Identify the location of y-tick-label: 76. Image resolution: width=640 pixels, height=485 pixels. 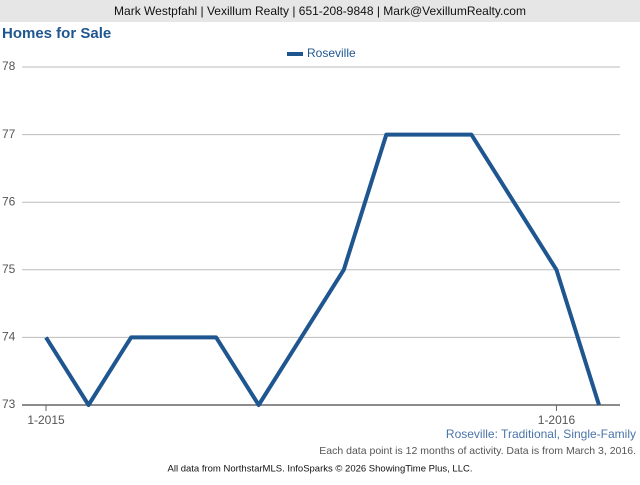
(9, 201).